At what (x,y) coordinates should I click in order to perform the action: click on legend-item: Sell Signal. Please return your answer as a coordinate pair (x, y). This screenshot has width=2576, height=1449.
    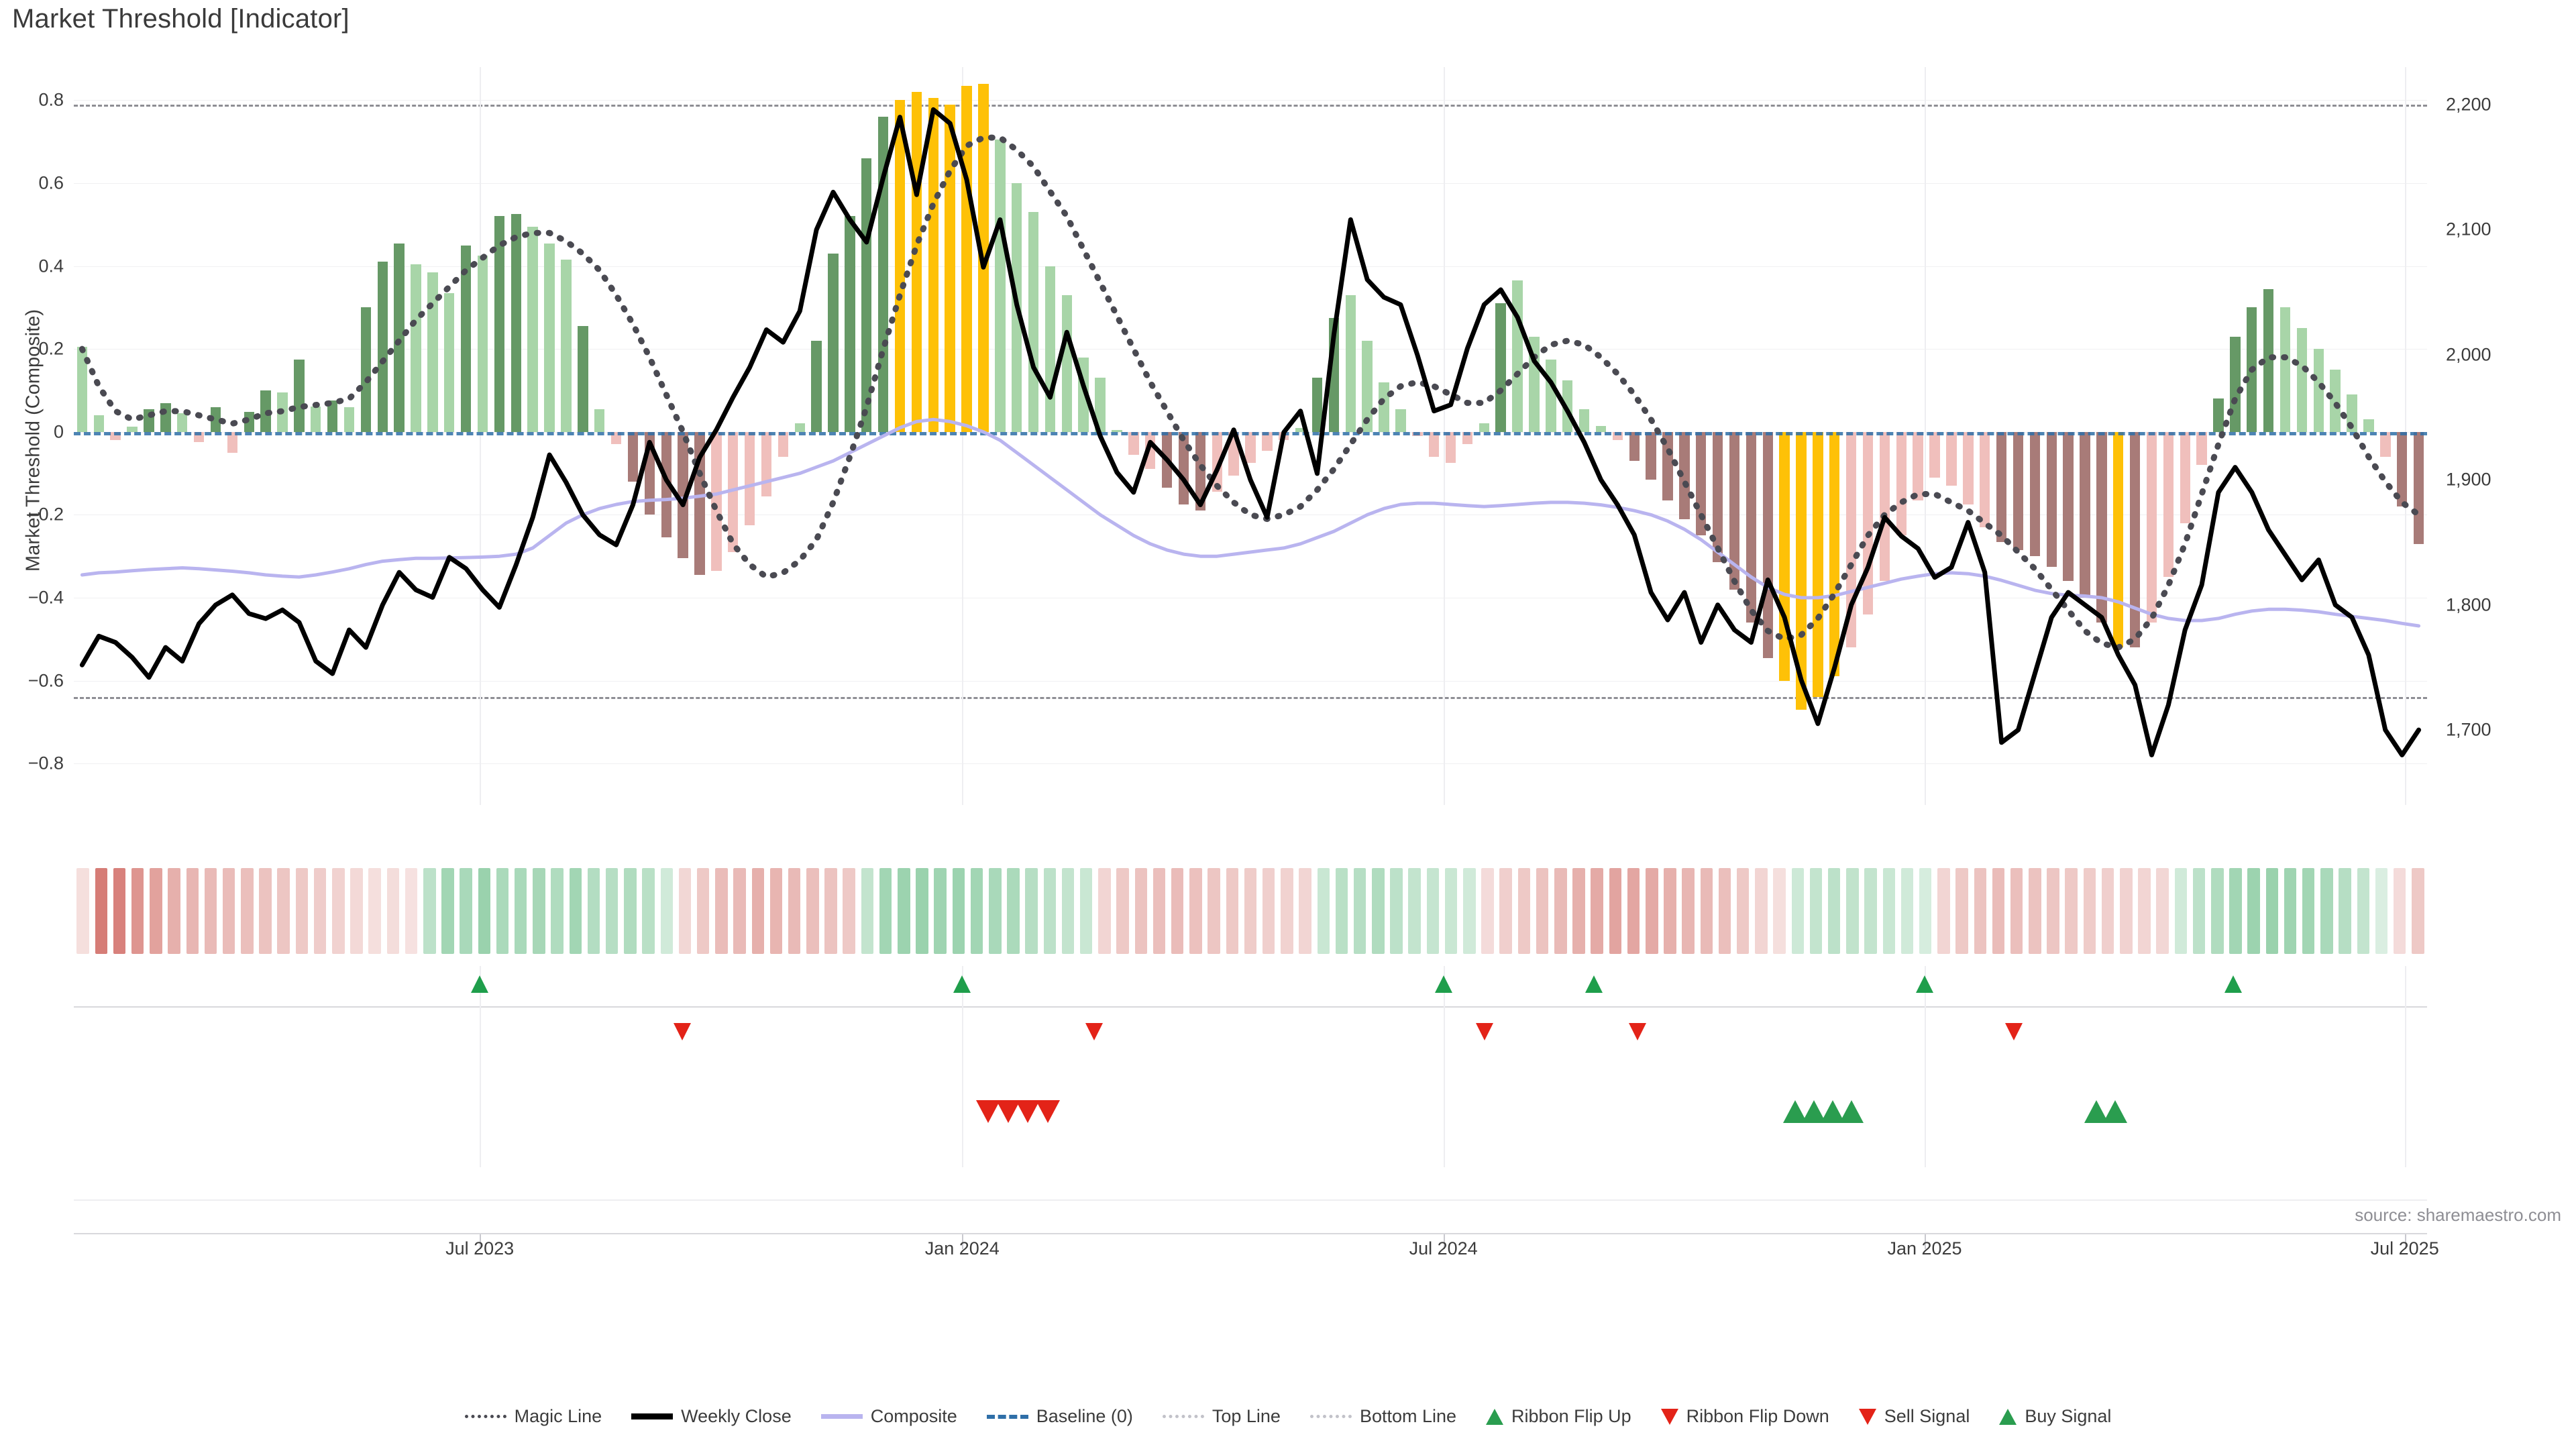
    Looking at the image, I should click on (1914, 1416).